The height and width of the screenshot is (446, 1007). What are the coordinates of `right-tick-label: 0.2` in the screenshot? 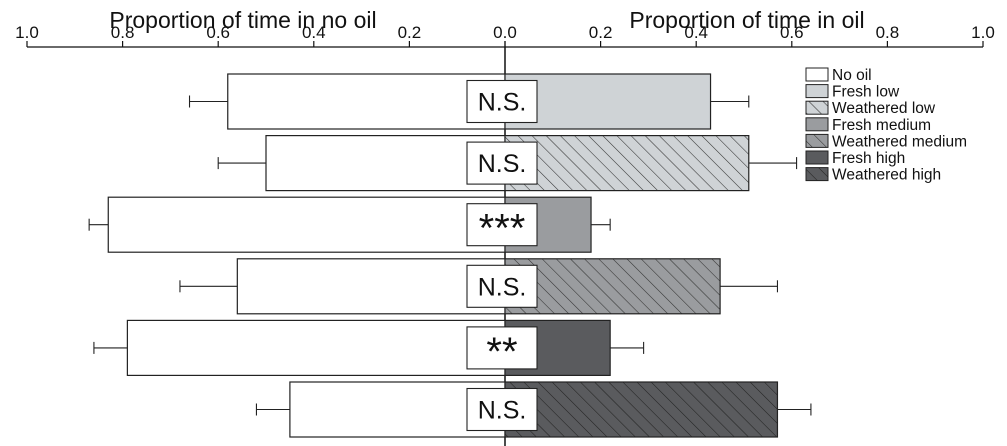 It's located at (601, 32).